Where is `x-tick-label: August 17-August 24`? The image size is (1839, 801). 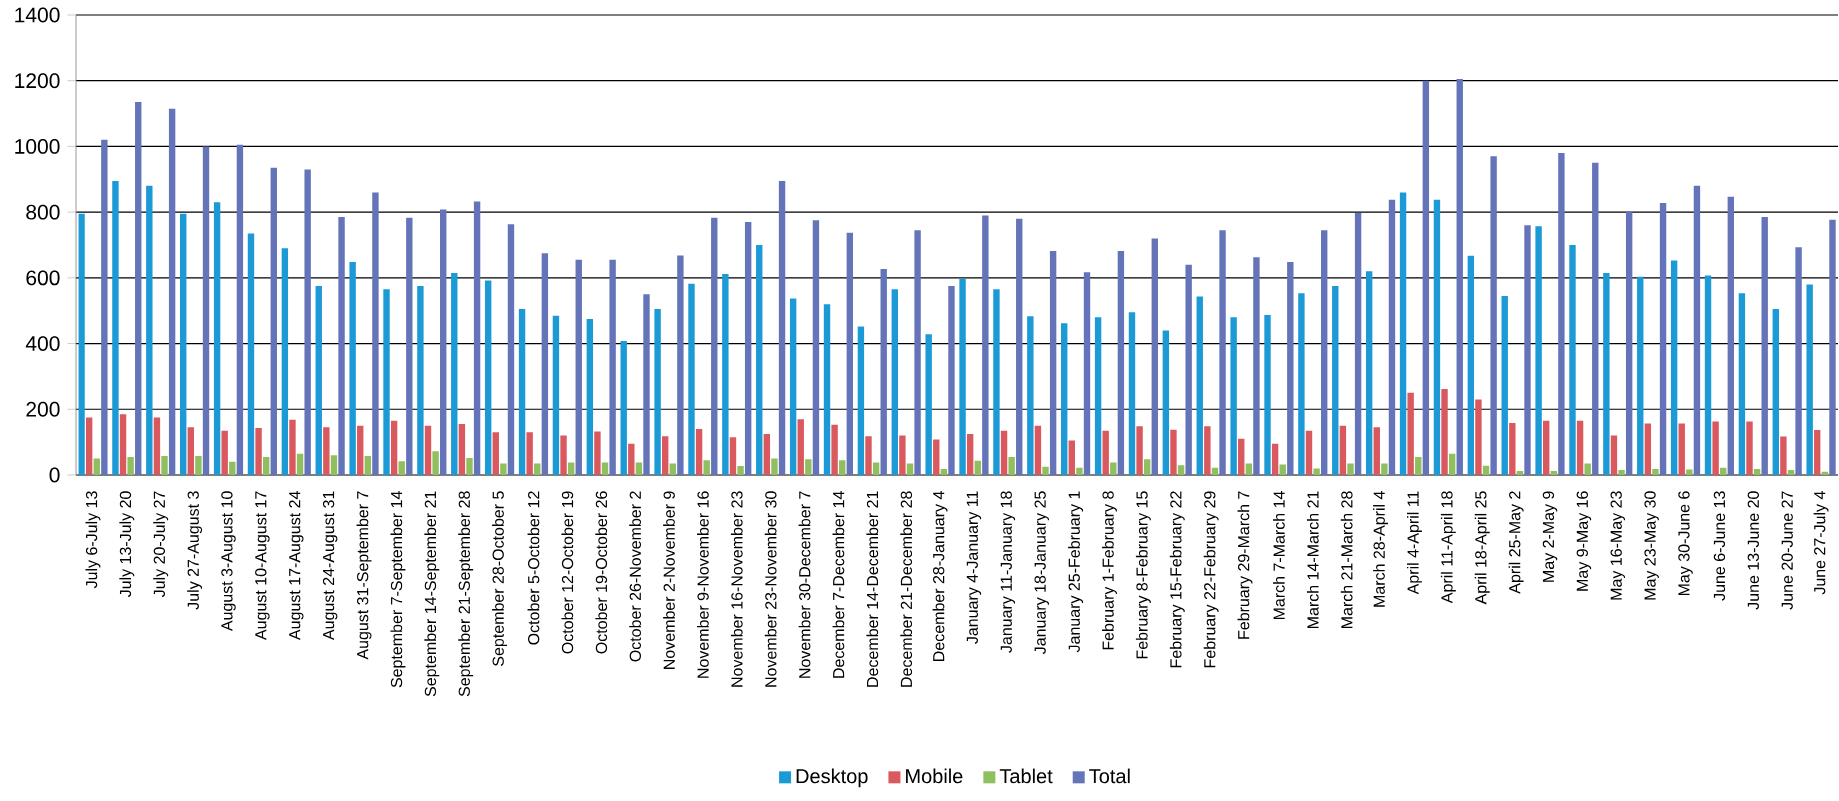 x-tick-label: August 17-August 24 is located at coordinates (296, 565).